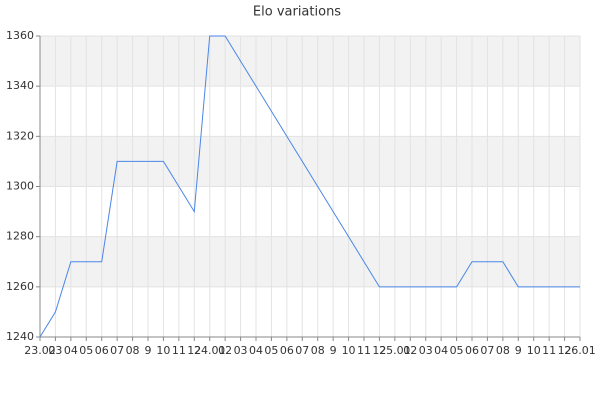  I want to click on y-tick-label: 1280, so click(20, 236).